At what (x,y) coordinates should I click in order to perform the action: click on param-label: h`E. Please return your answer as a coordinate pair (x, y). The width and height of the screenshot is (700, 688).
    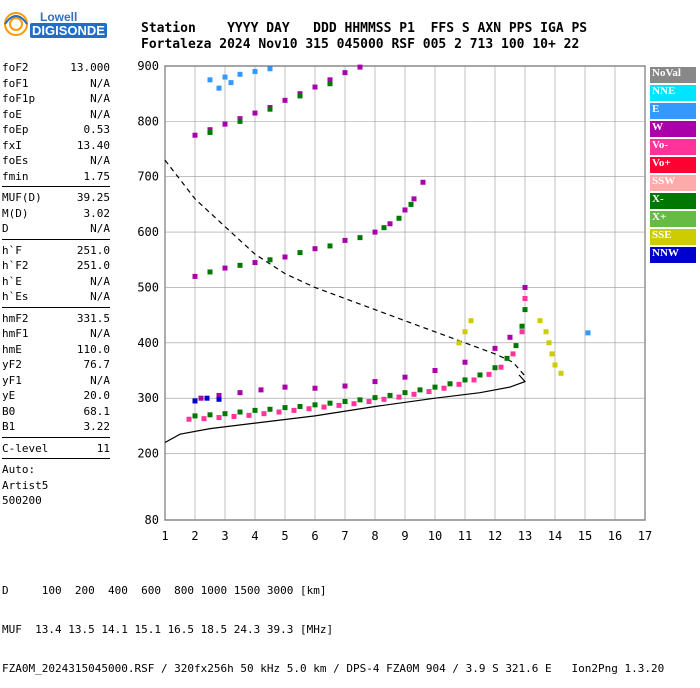
    Looking at the image, I should click on (12, 281).